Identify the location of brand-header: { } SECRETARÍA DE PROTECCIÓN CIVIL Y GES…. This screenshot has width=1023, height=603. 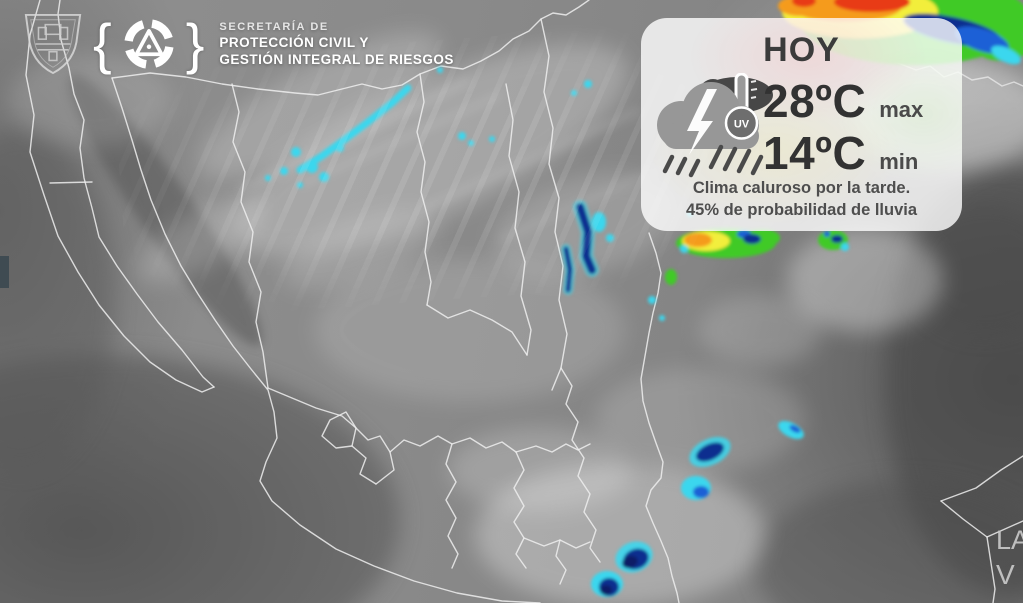
(238, 44).